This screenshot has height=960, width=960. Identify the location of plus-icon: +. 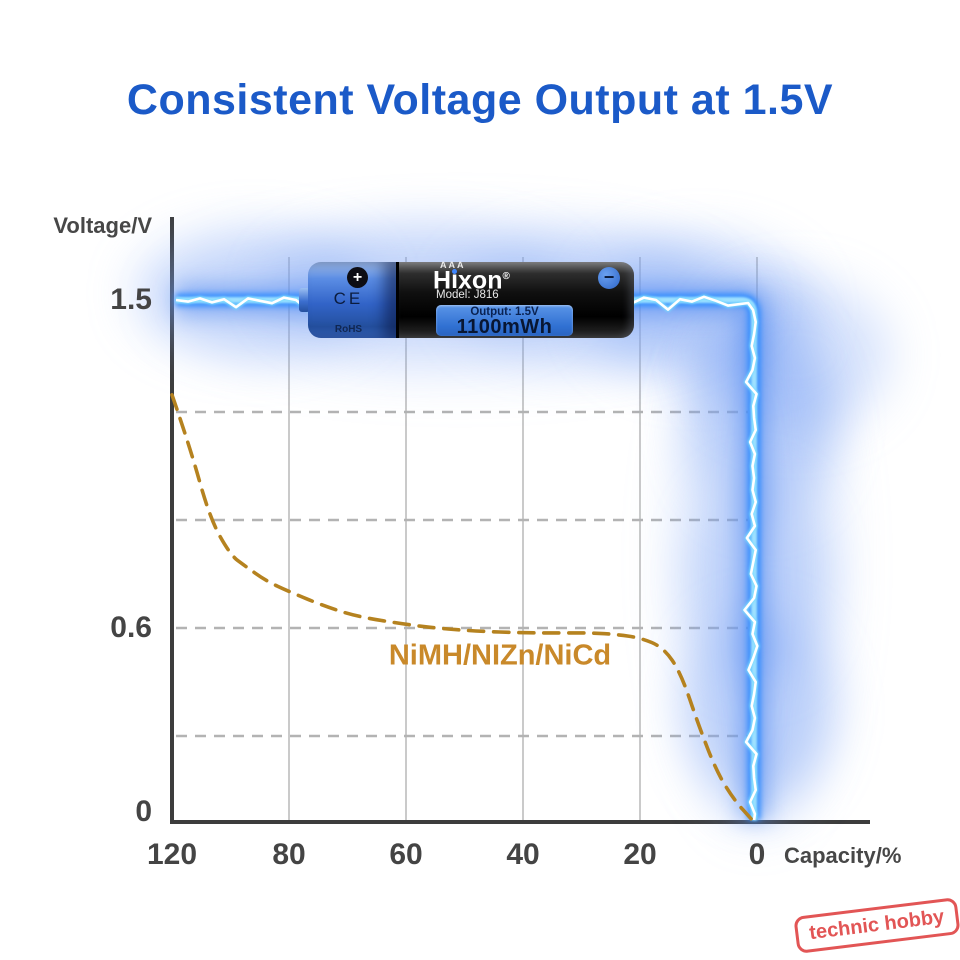
(357, 277).